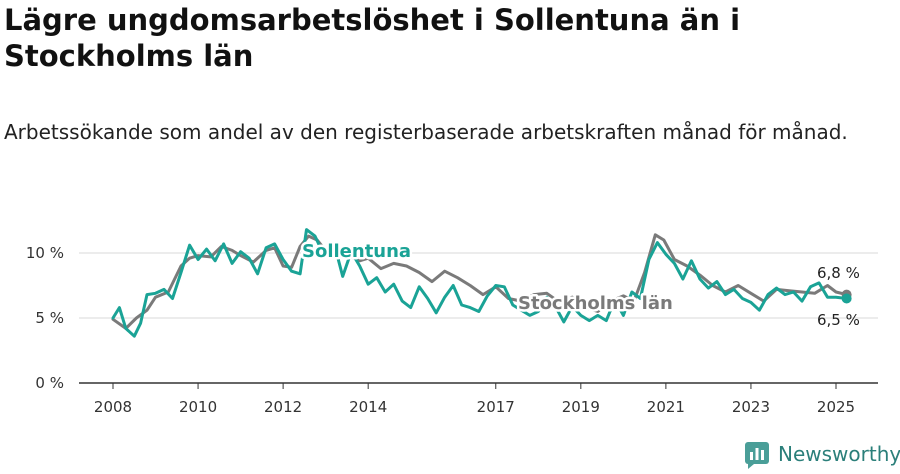  What do you see at coordinates (595, 303) in the screenshot?
I see `series-label-stockholms-lan: Stockholms län` at bounding box center [595, 303].